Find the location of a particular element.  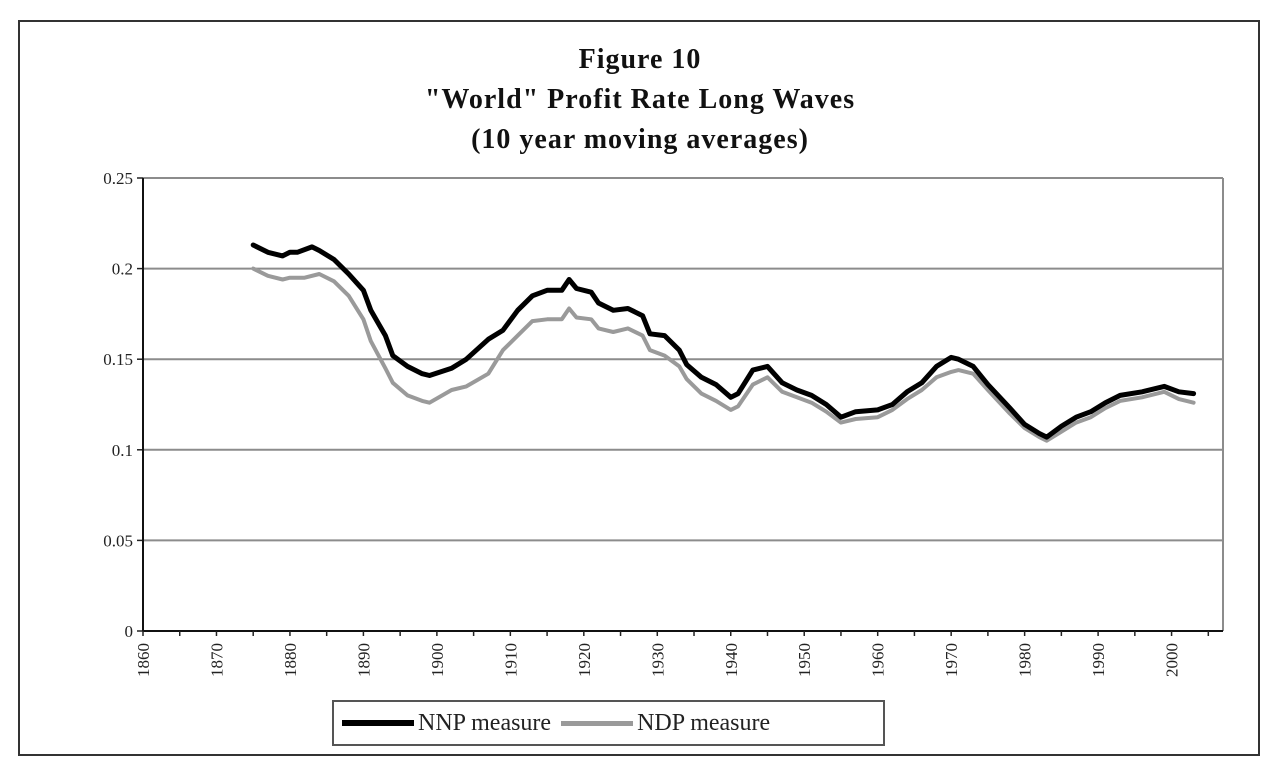

x-tick-label: 1900 is located at coordinates (437, 660).